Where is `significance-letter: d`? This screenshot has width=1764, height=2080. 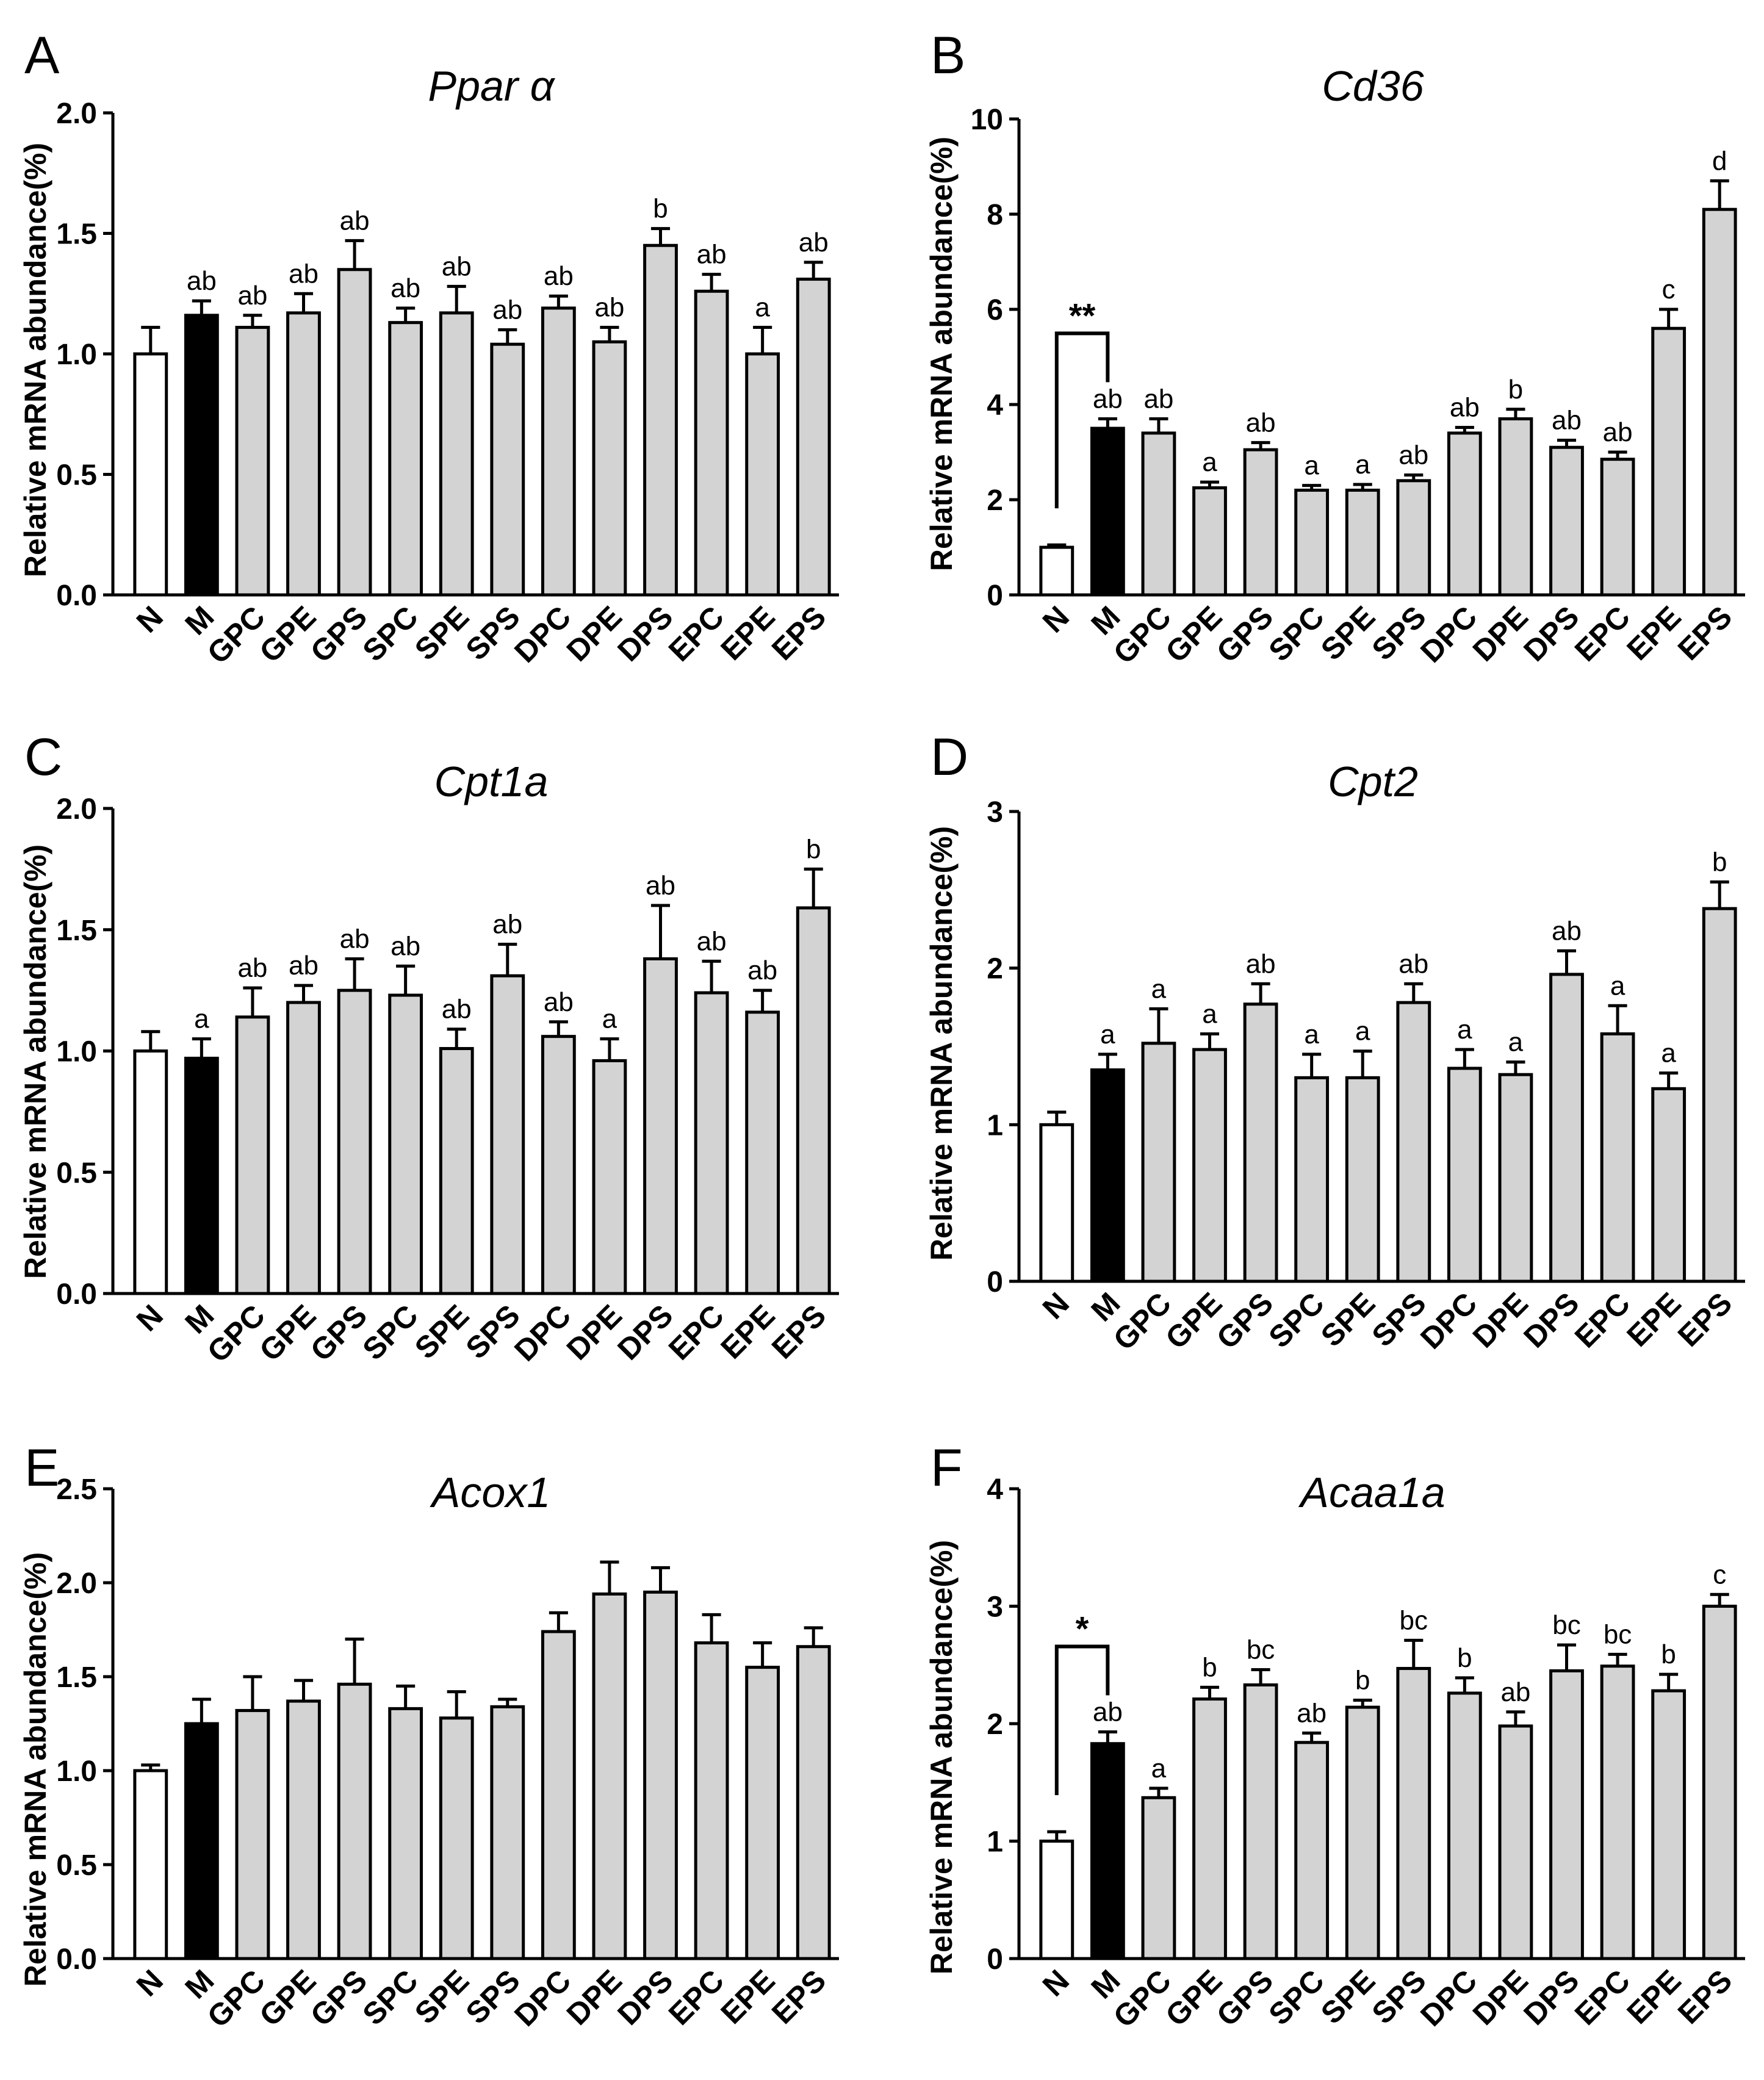 significance-letter: d is located at coordinates (1719, 161).